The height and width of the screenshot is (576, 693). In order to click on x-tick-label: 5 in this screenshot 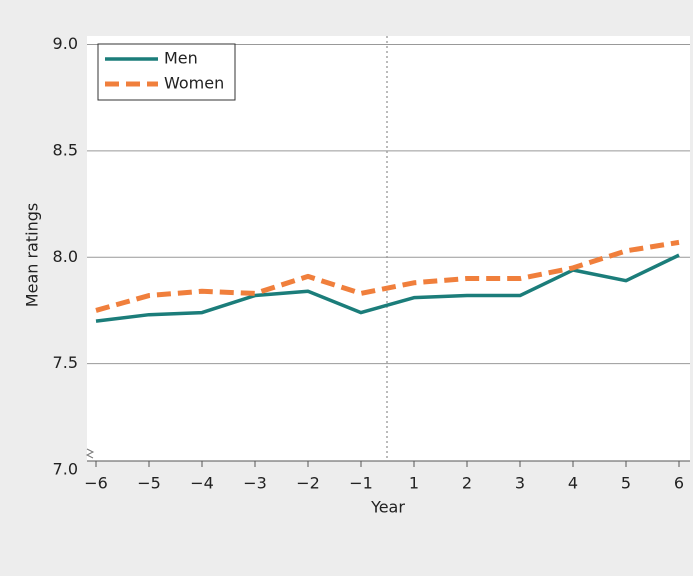, I will do `click(626, 483)`.